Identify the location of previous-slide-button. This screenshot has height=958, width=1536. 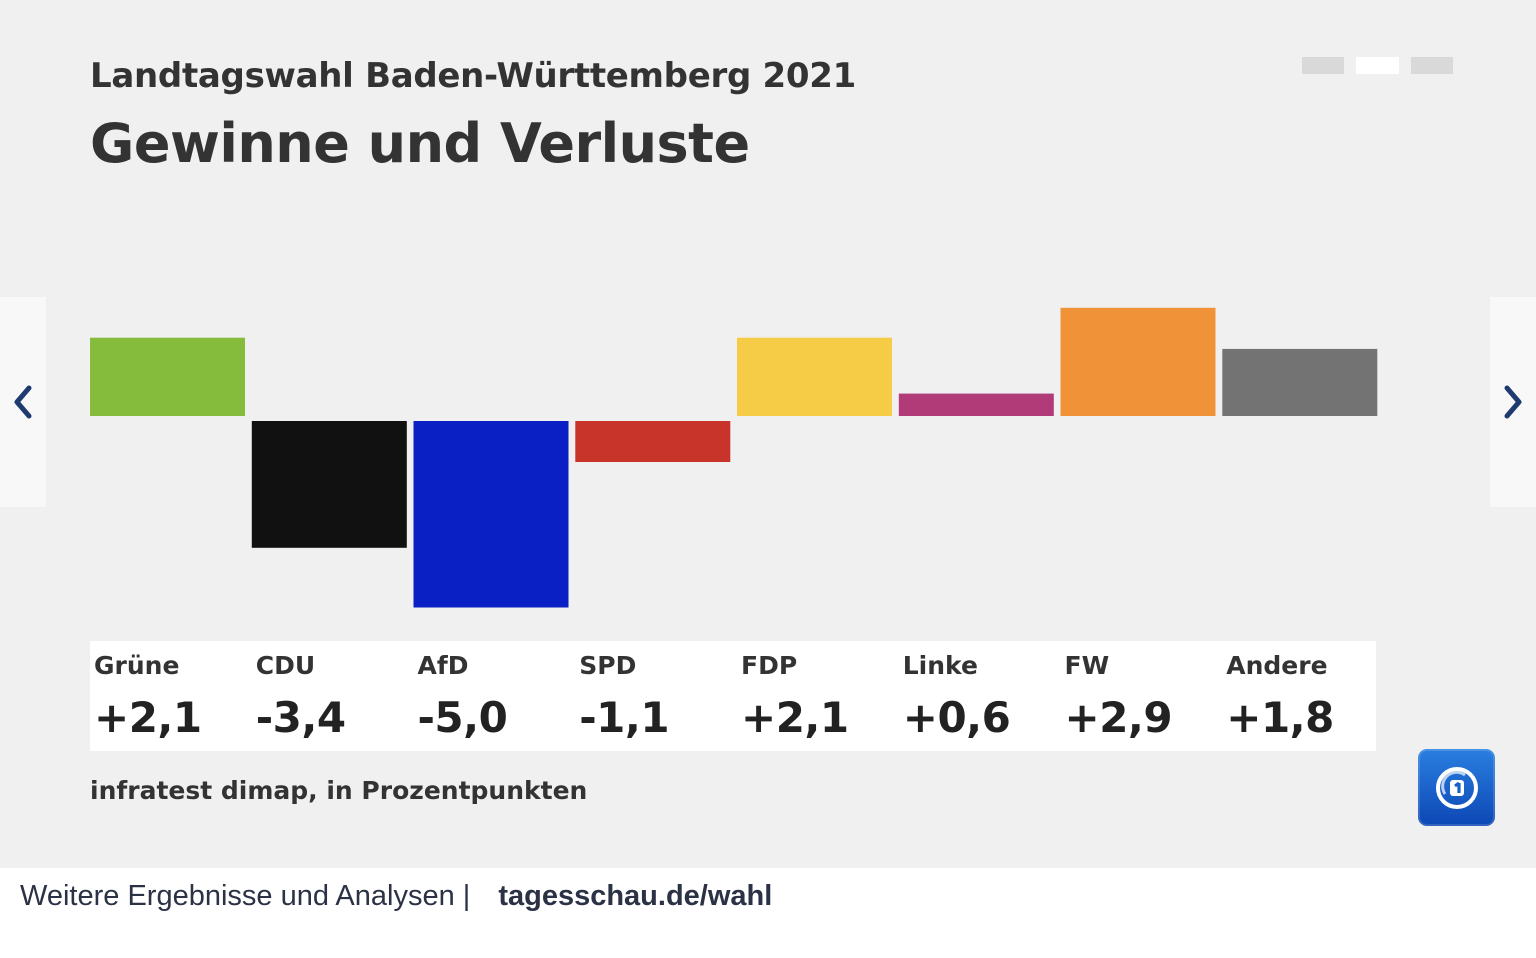
(23, 402).